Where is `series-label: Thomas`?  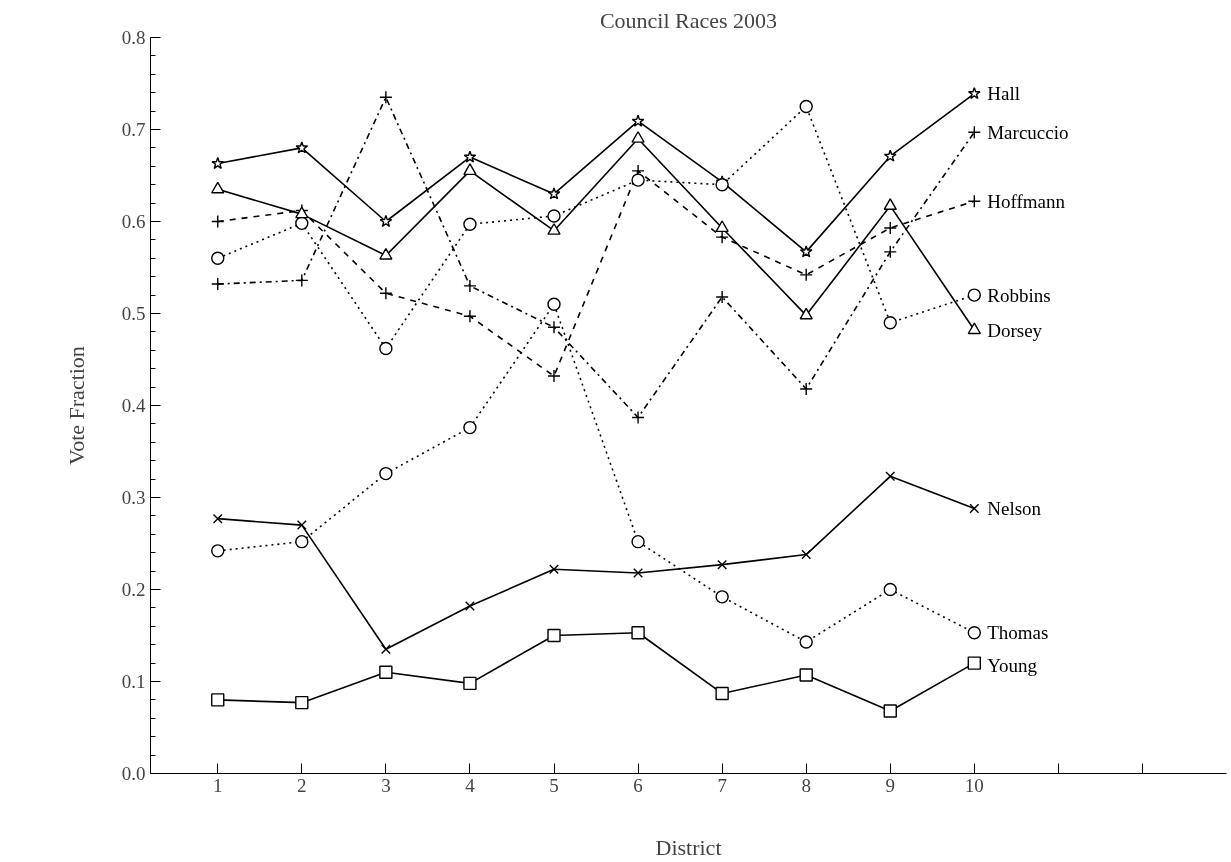
series-label: Thomas is located at coordinates (1018, 633).